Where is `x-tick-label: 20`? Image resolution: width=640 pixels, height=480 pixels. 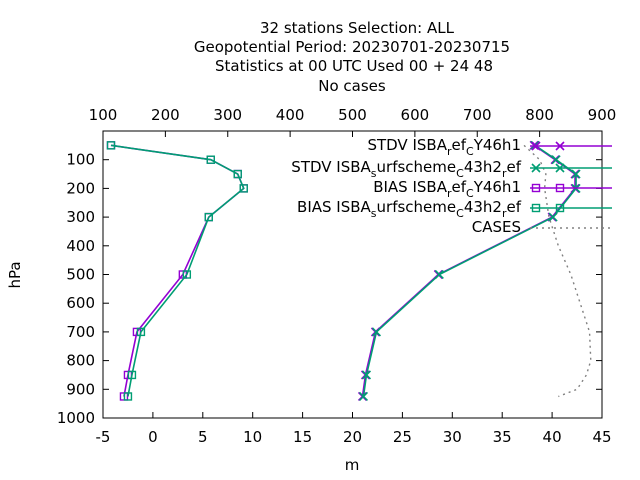
x-tick-label: 20 is located at coordinates (352, 437).